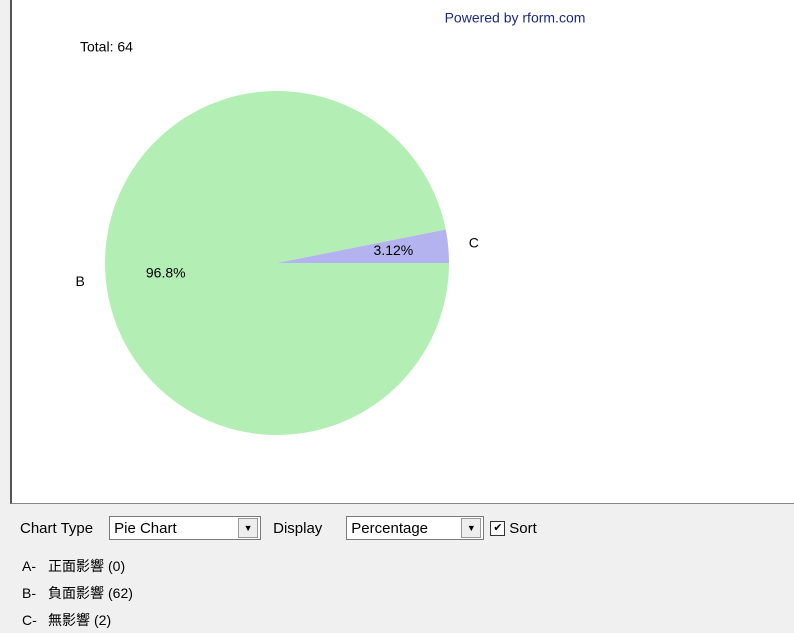 The image size is (794, 633). What do you see at coordinates (523, 528) in the screenshot?
I see `sort-label: Sort` at bounding box center [523, 528].